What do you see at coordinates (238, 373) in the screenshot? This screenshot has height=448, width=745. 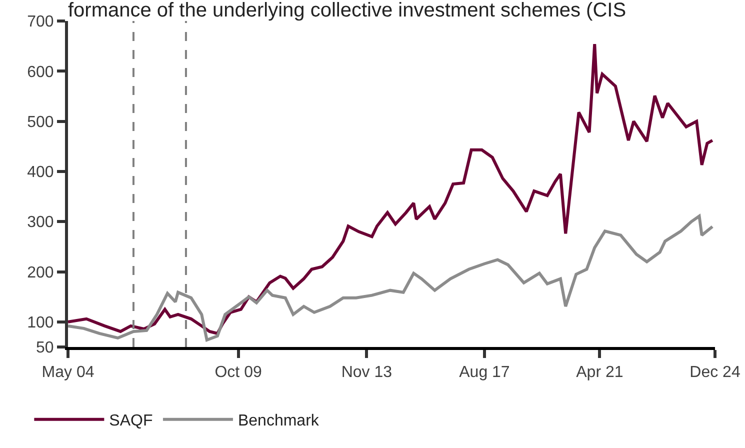 I see `x-tick-label: Oct 09` at bounding box center [238, 373].